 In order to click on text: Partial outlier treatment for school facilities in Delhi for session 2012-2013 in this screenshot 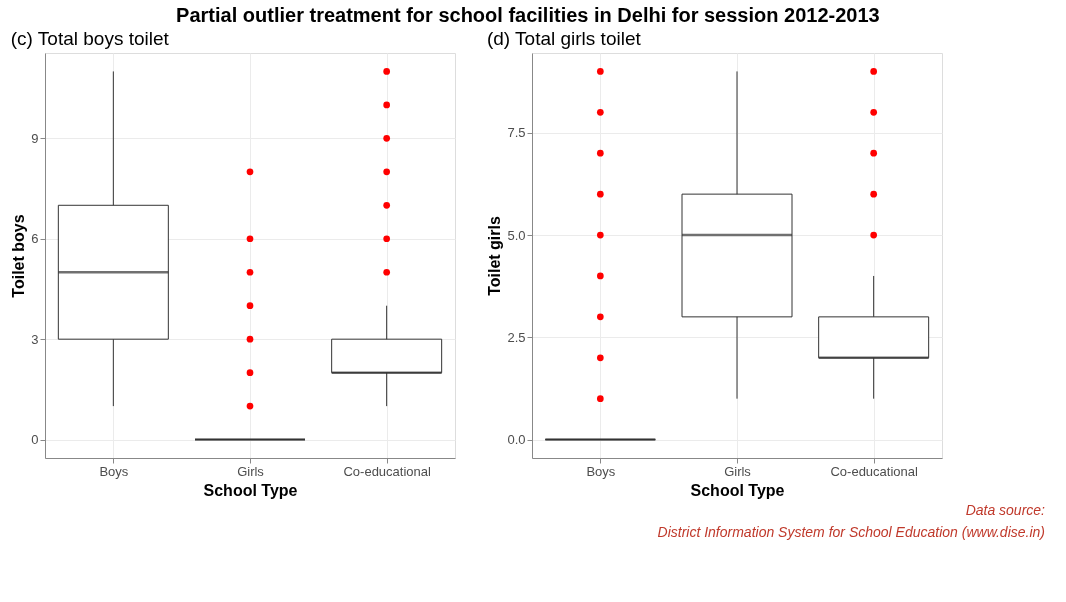, I will do `click(528, 14)`.